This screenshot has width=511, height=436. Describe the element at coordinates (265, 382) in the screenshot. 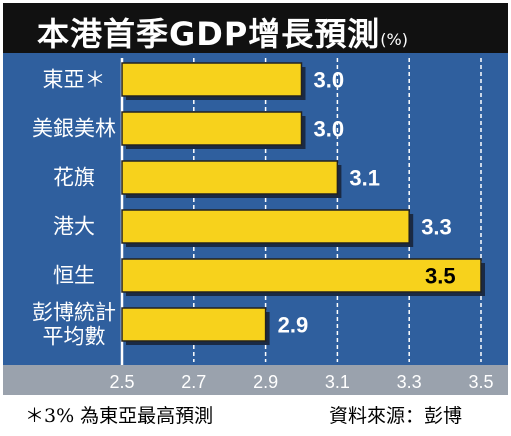

I see `x-tick-label: 2.9` at that location.